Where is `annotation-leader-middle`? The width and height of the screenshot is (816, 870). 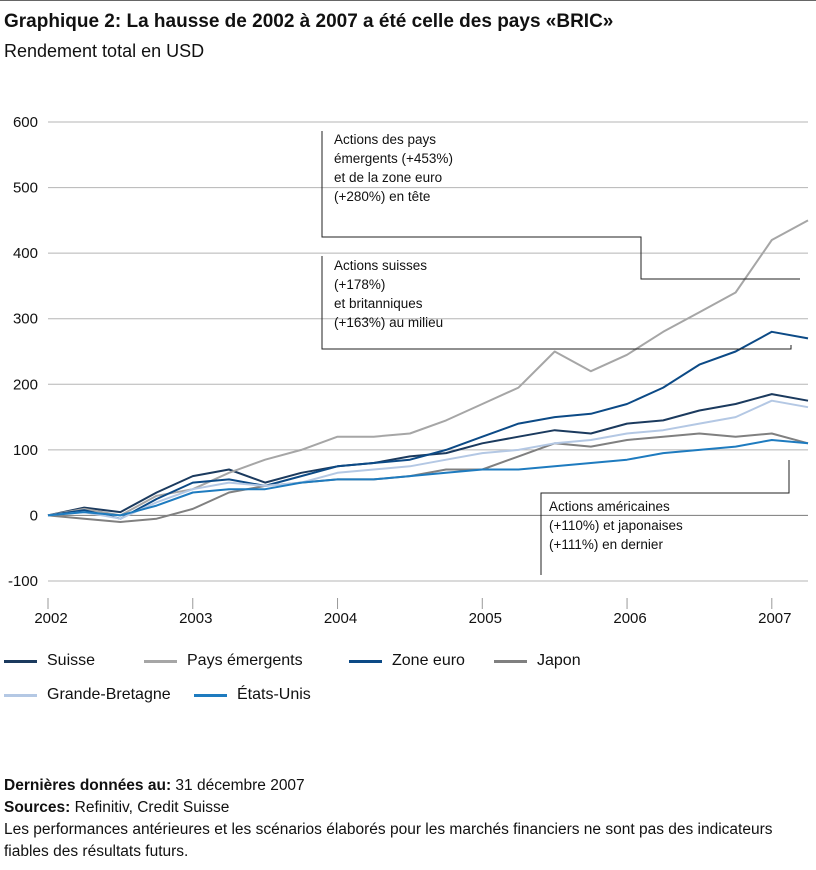
annotation-leader-middle is located at coordinates (556, 303).